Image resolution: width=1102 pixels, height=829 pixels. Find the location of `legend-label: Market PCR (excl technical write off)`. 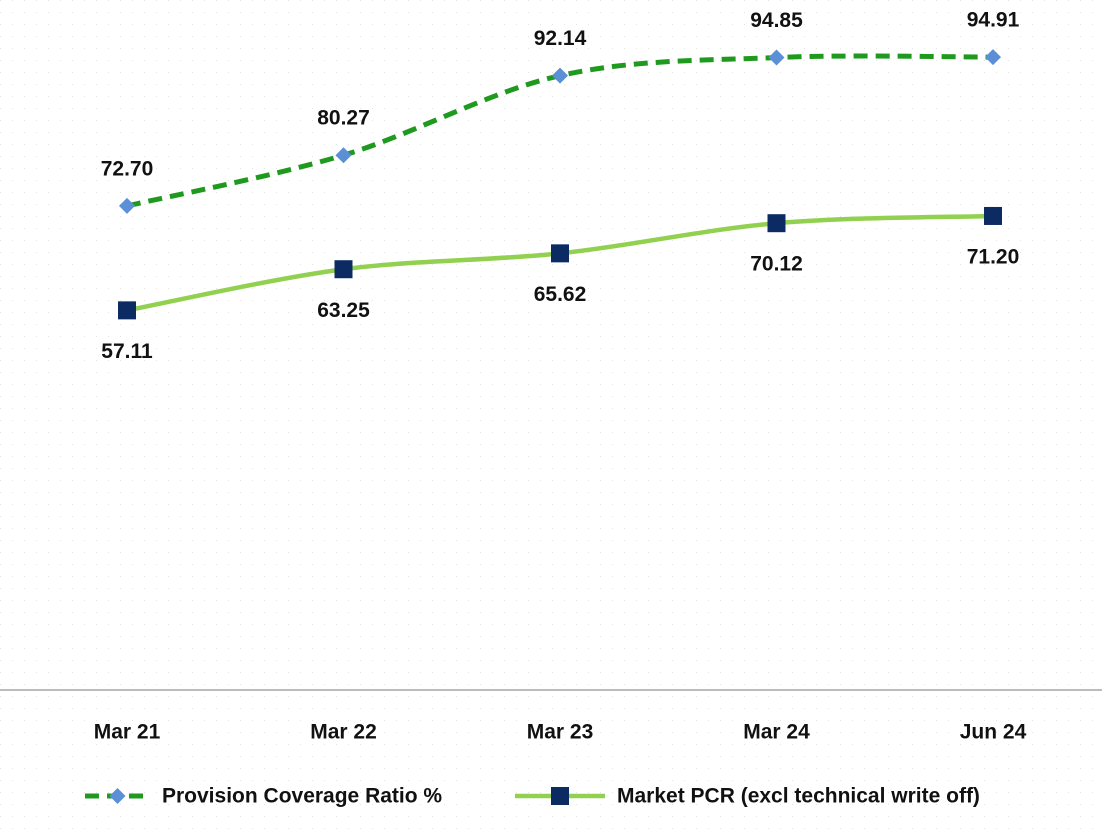

legend-label: Market PCR (excl technical write off) is located at coordinates (798, 796).